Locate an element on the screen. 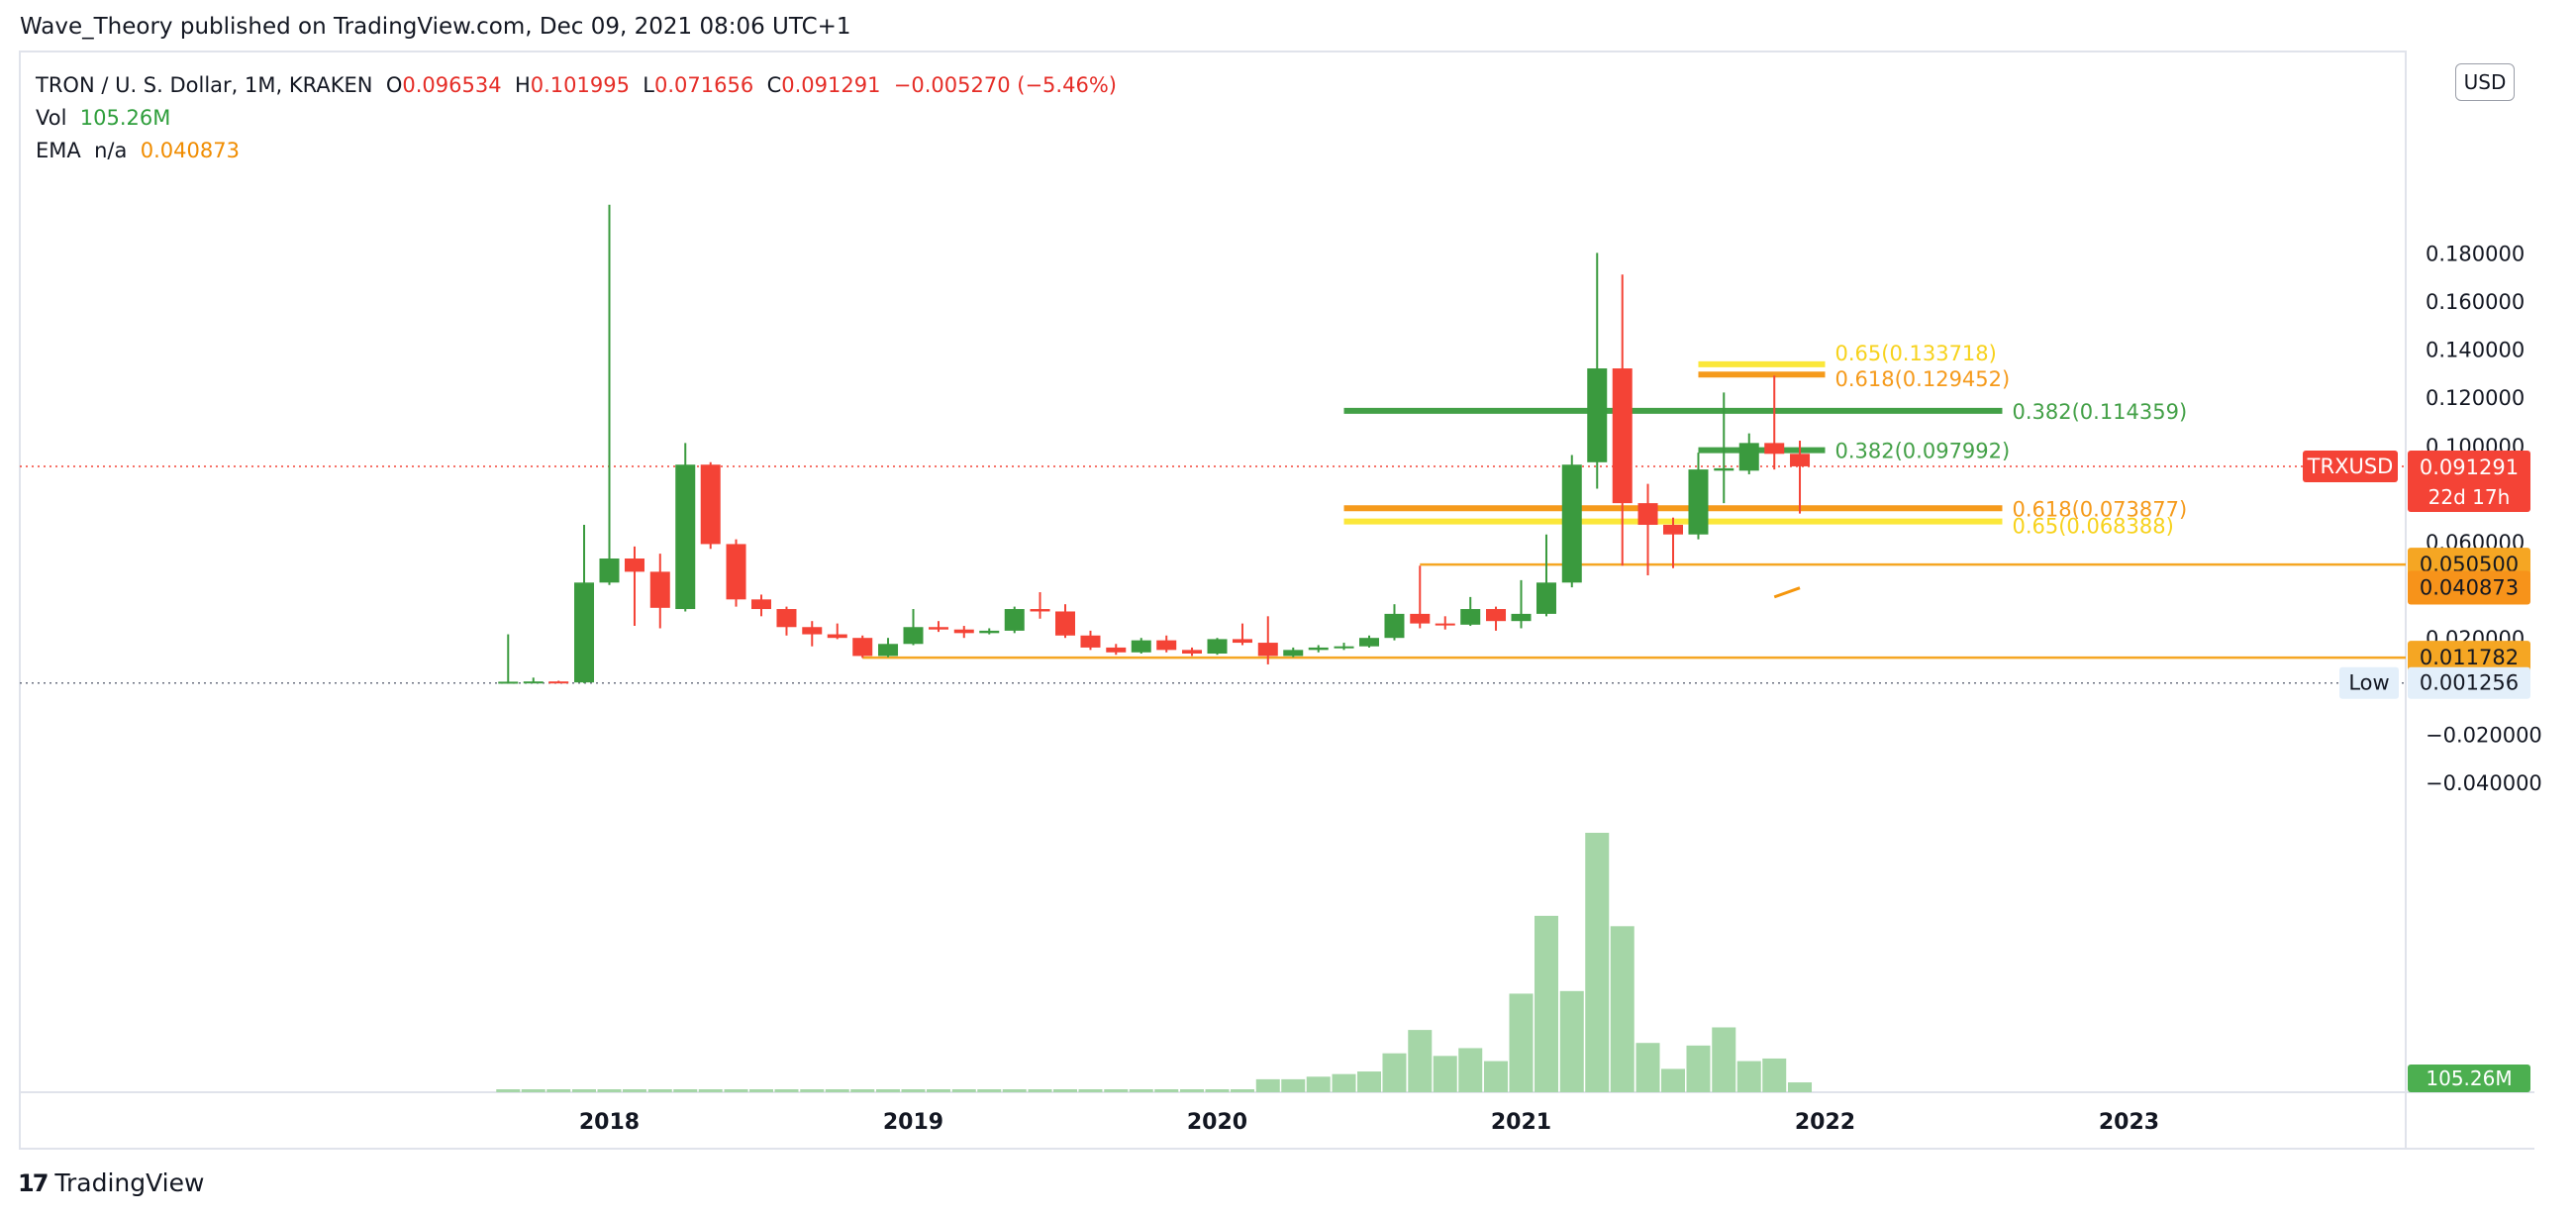 Image resolution: width=2576 pixels, height=1218 pixels. price-tick-label: 0.180000 is located at coordinates (2476, 253).